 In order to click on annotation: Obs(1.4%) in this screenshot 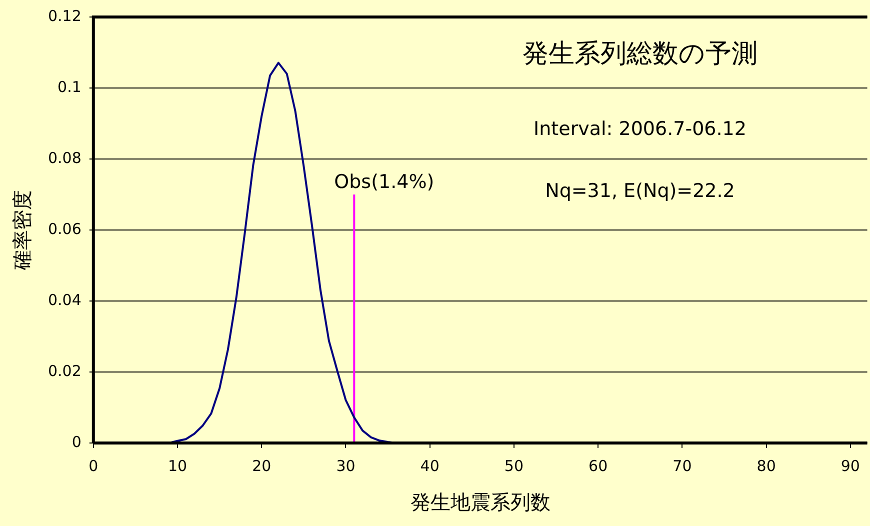, I will do `click(384, 181)`.